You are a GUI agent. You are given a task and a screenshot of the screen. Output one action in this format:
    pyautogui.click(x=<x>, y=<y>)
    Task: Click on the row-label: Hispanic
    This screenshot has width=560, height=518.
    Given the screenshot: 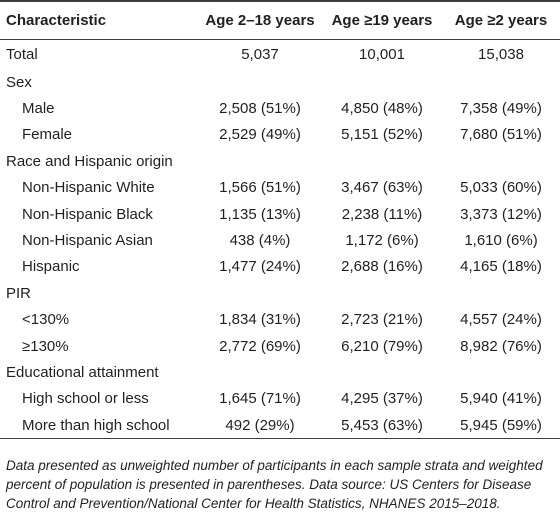 What is the action you would take?
    pyautogui.click(x=51, y=267)
    